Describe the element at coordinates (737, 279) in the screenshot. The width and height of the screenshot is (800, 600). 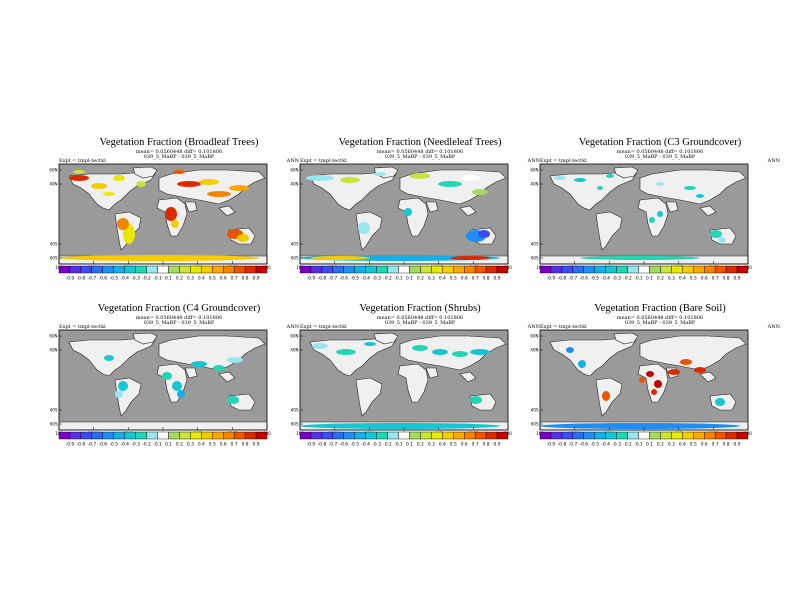
I see `colorbar-label: 0.9` at that location.